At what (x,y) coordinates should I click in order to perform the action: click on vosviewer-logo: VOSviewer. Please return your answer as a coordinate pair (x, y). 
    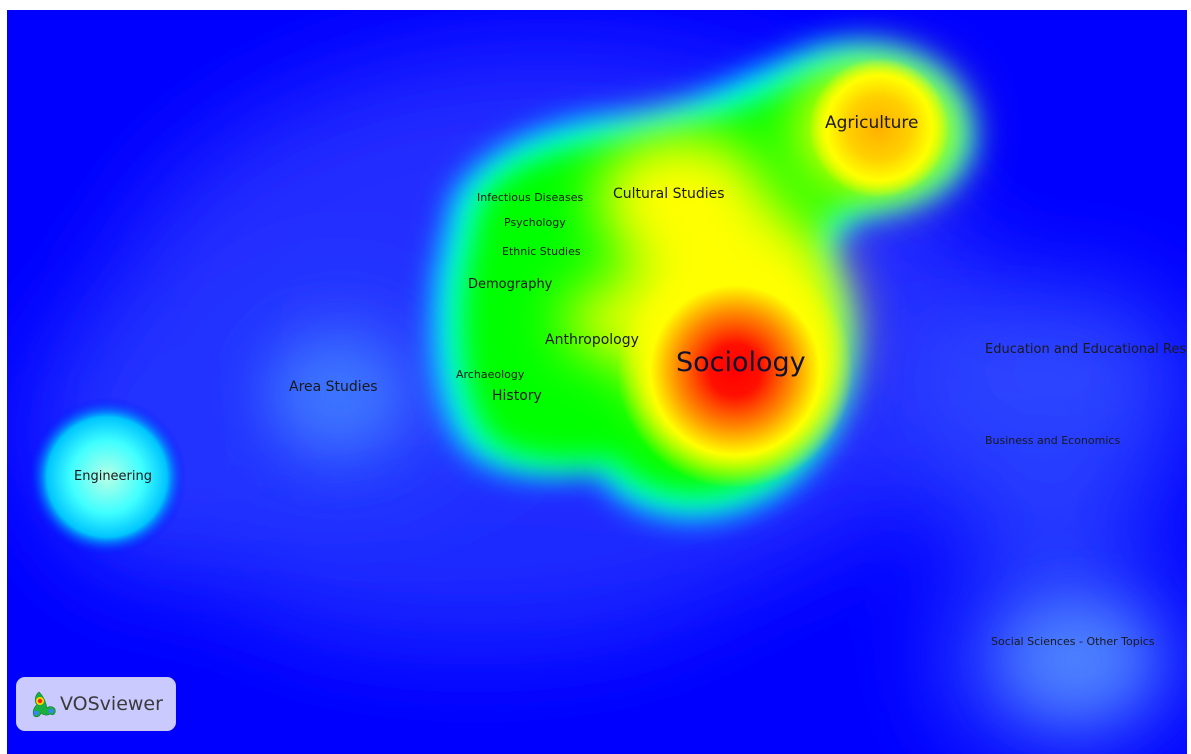
    Looking at the image, I should click on (96, 704).